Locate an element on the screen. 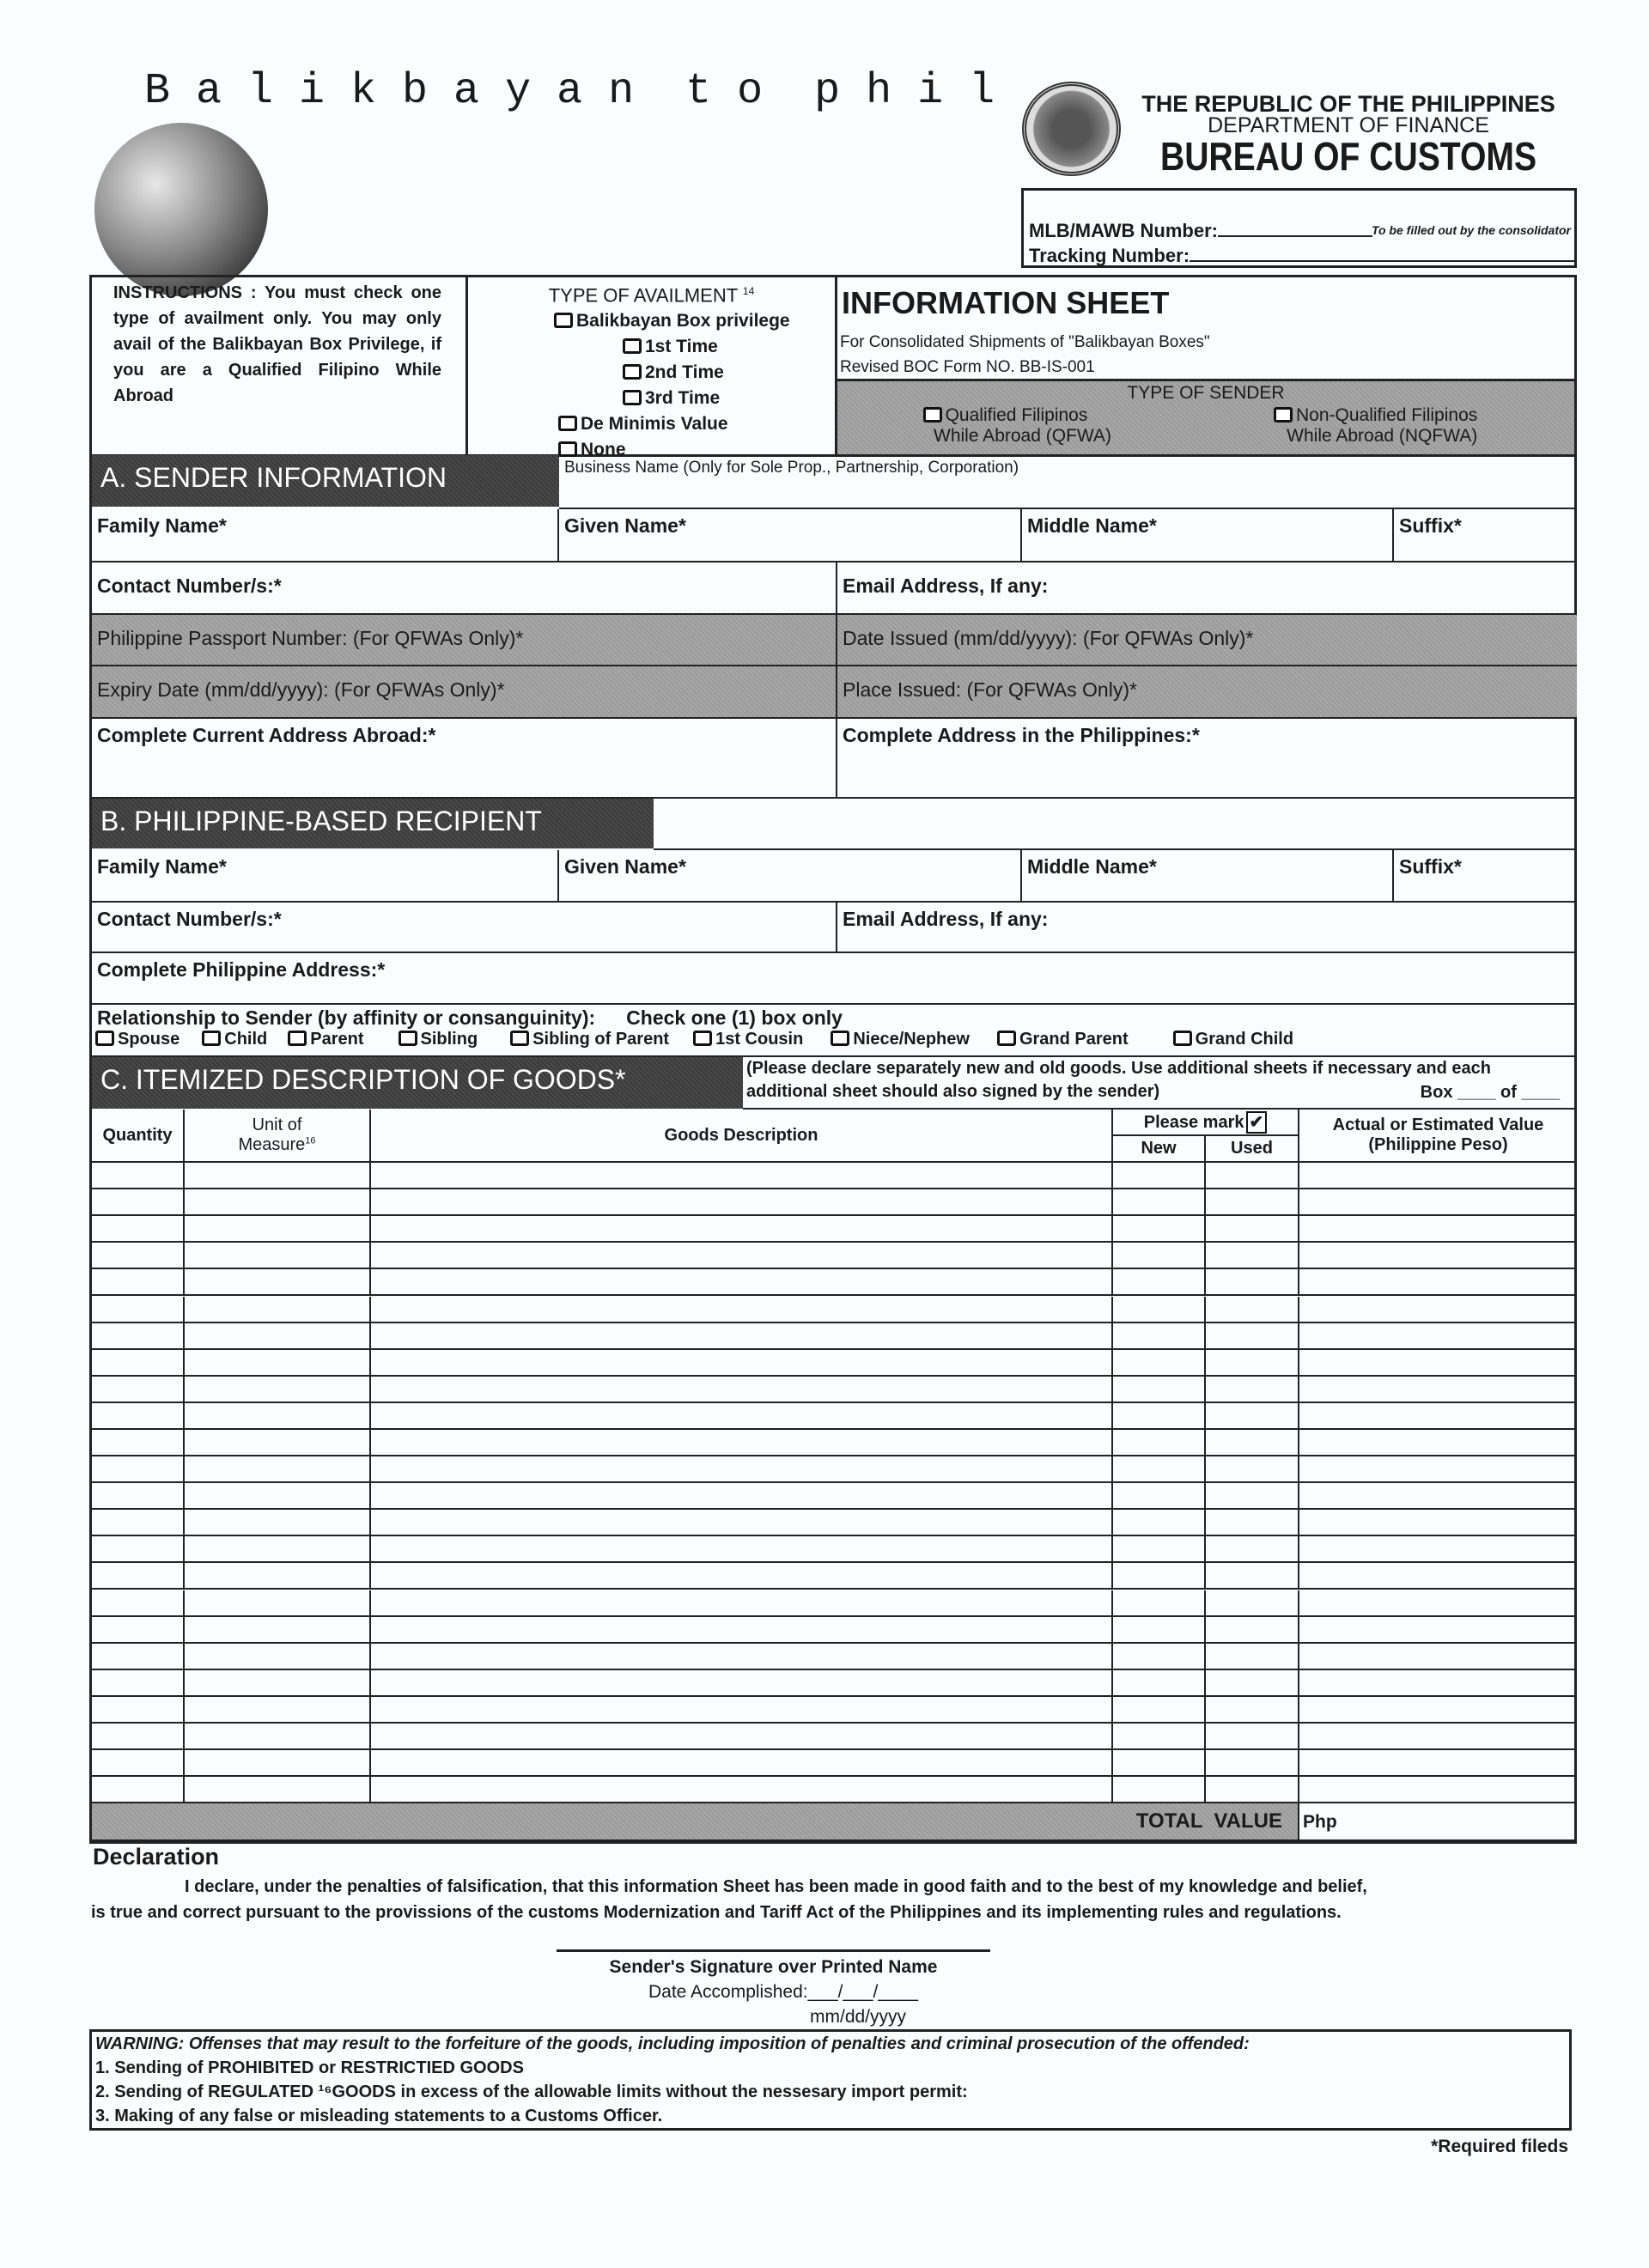  relation-option-grand-child: Grand Child is located at coordinates (1233, 1039).